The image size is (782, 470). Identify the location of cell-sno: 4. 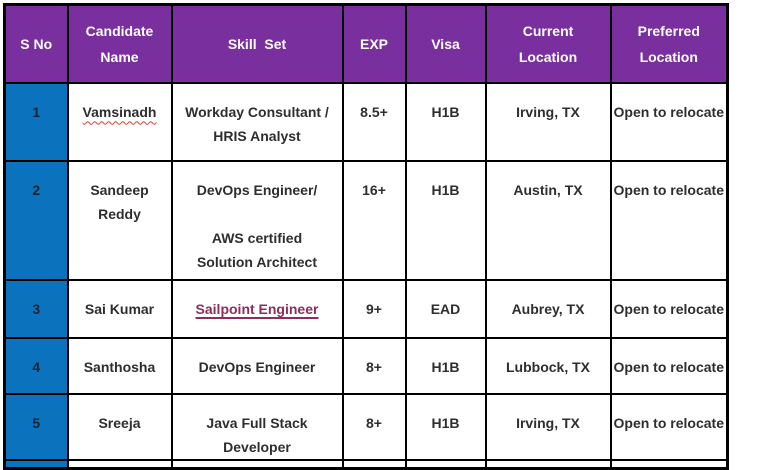
(36, 365).